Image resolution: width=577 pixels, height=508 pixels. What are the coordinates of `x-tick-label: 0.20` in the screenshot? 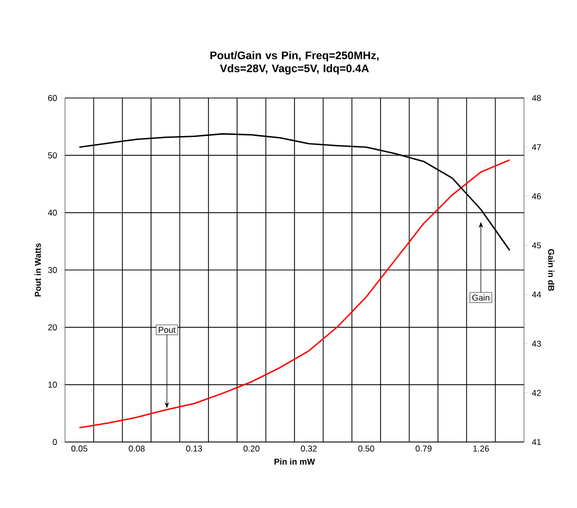 It's located at (252, 449).